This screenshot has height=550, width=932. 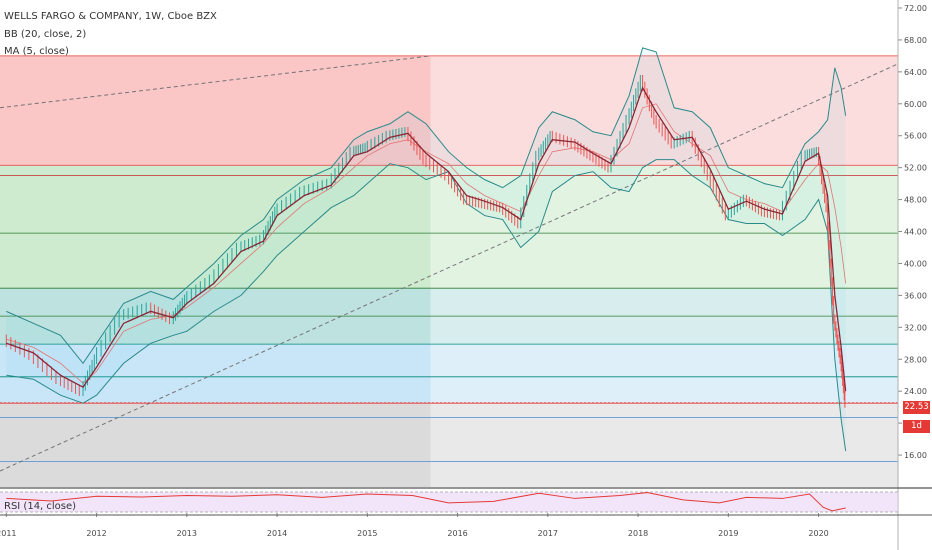 I want to click on rsi-line, so click(x=426, y=502).